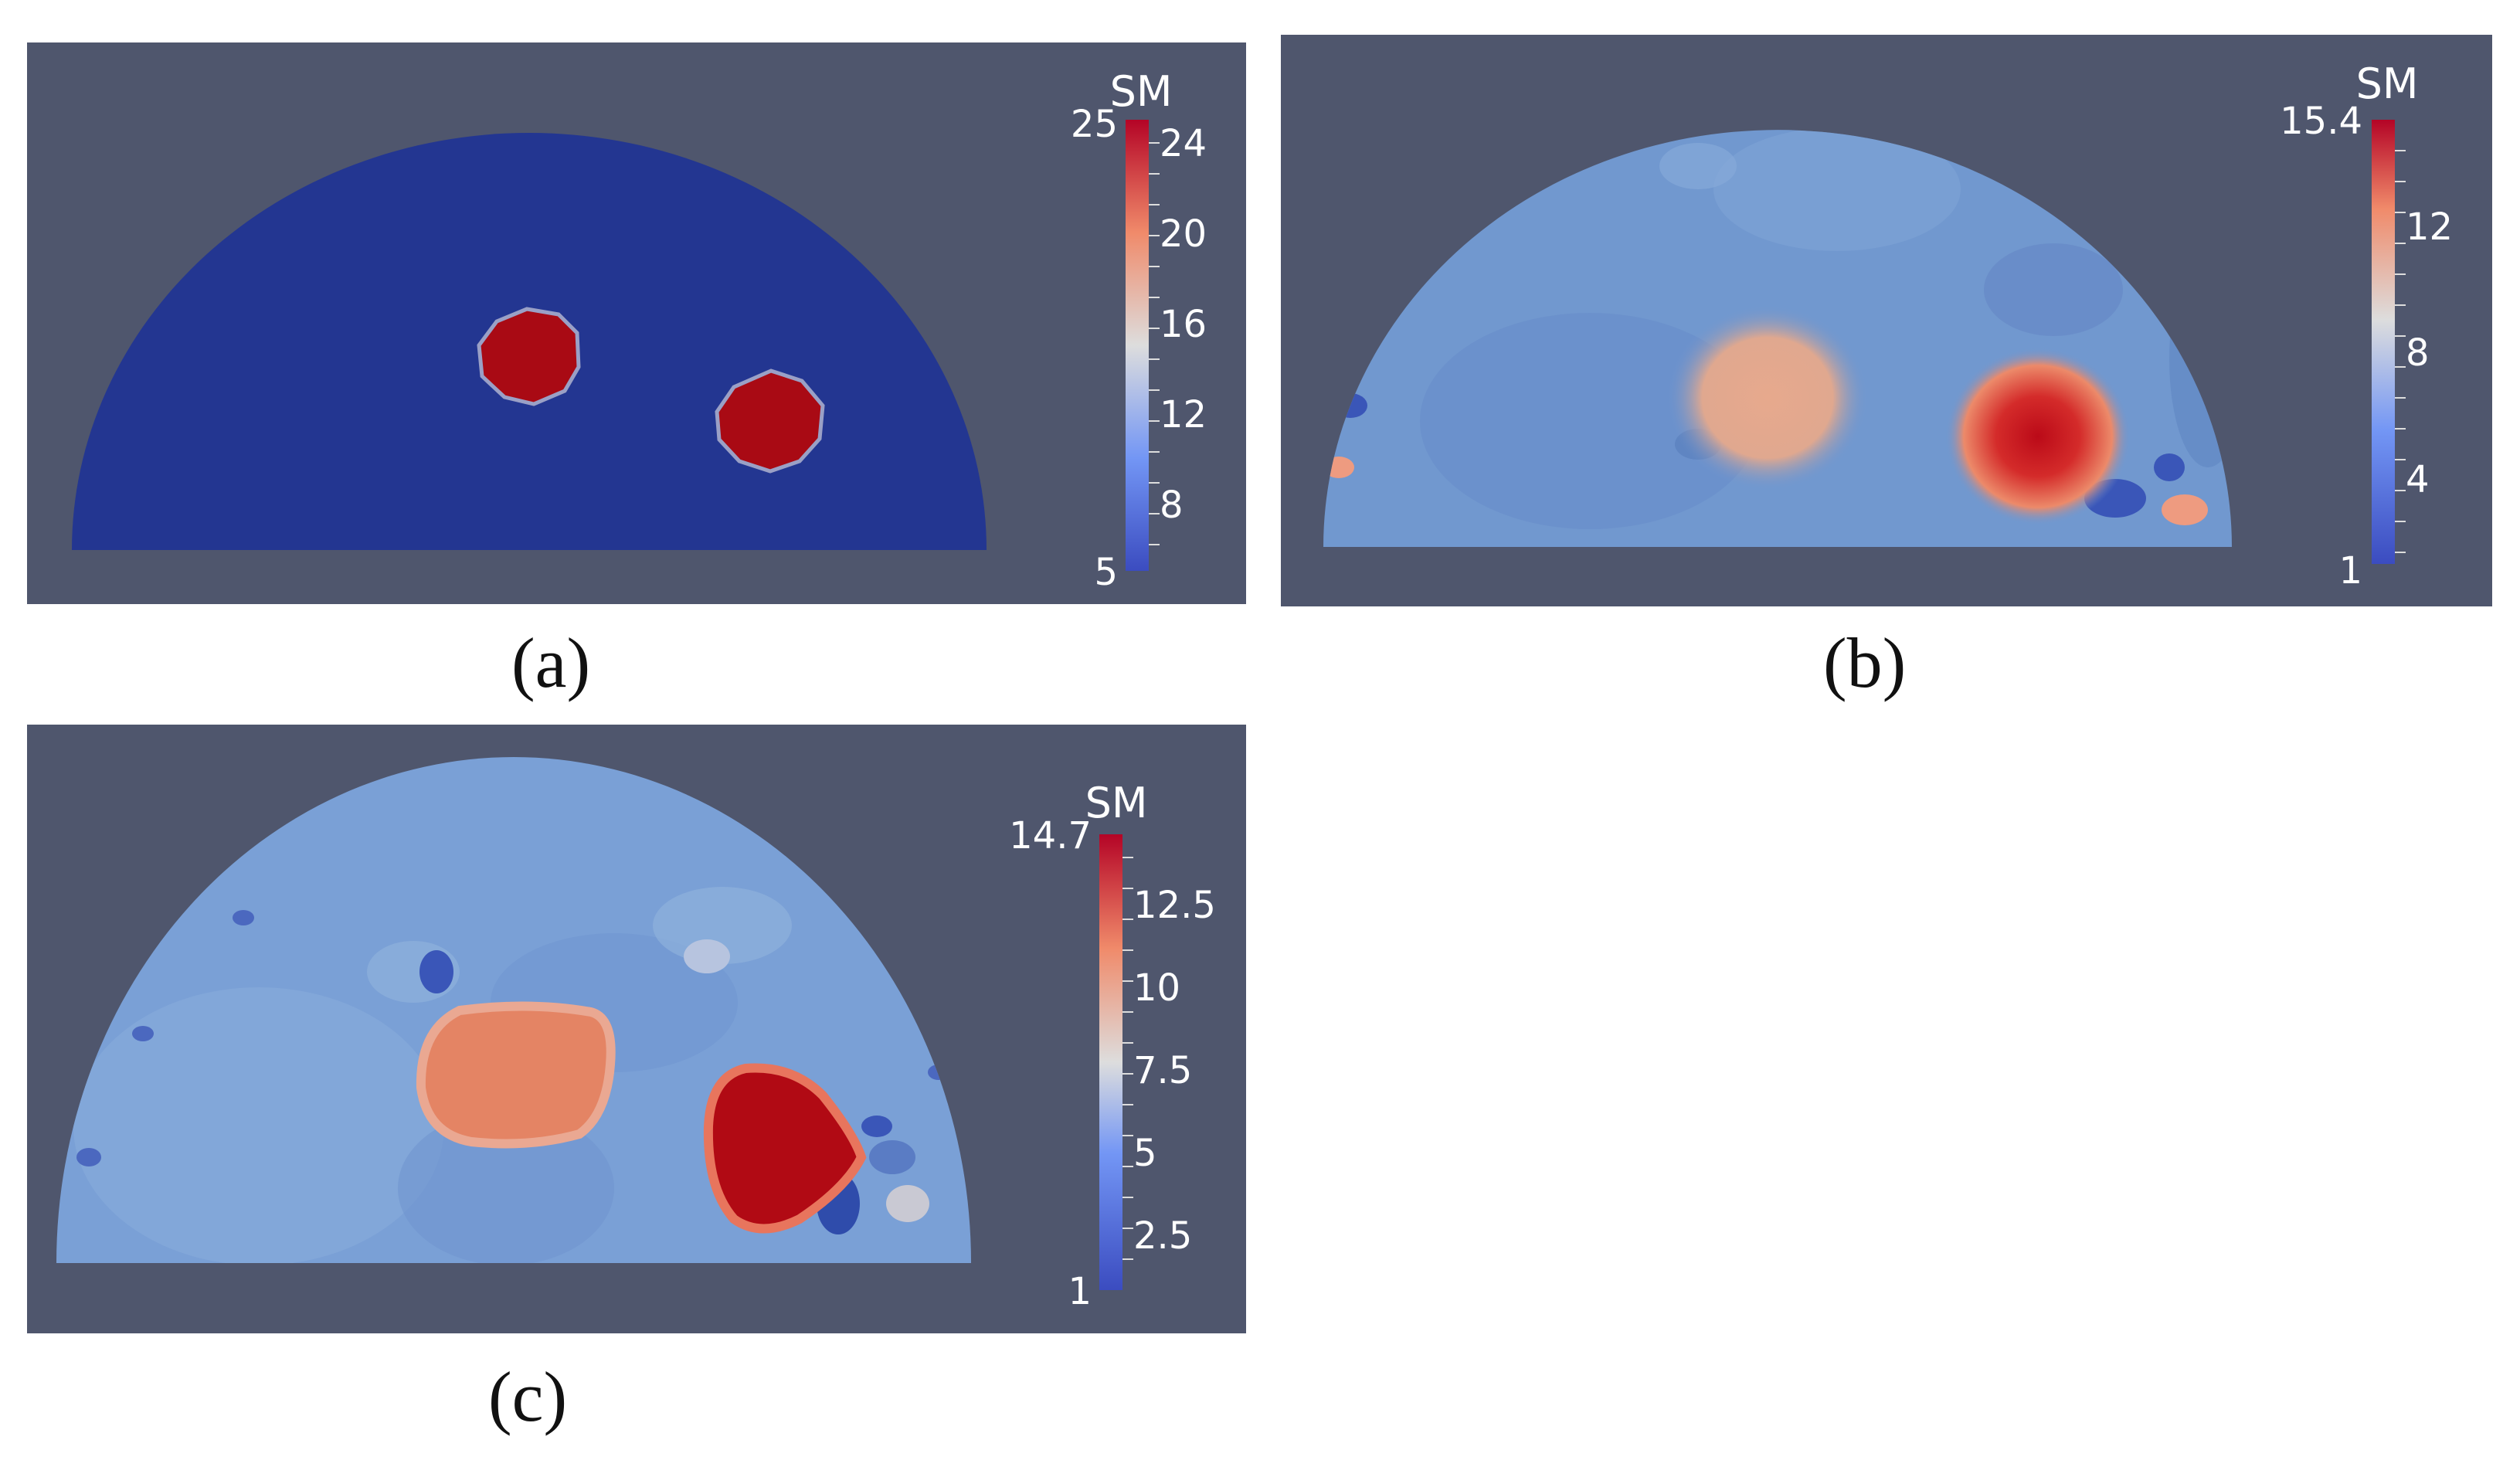 This screenshot has width=2520, height=1467. Describe the element at coordinates (1050, 836) in the screenshot. I see `colorbar-max-label: 14.7` at that location.